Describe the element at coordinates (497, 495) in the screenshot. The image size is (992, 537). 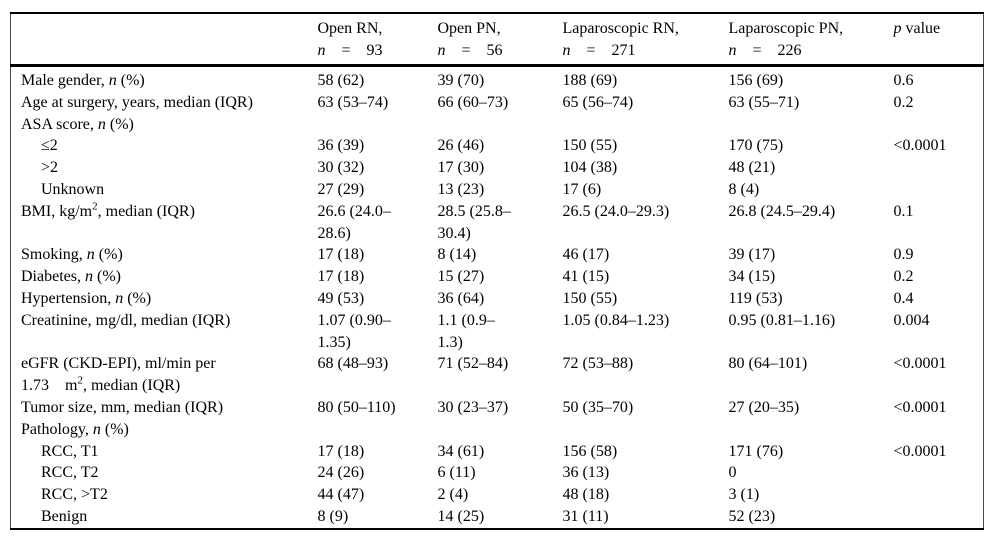
I see `table-row: RCC, >T2 44 (47) 2 (4) 48 (18) 3 (1)` at that location.